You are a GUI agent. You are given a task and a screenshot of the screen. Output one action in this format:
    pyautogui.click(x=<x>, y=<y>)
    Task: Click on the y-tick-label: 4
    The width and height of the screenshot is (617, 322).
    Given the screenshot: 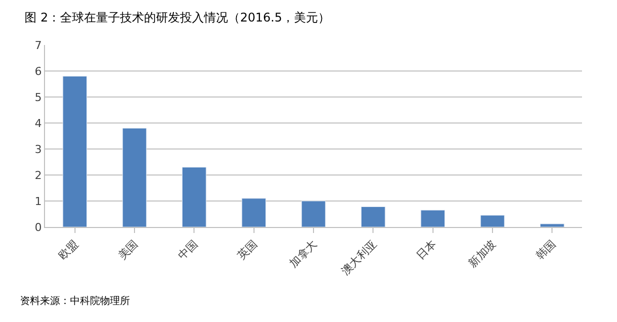 What is the action you would take?
    pyautogui.click(x=38, y=123)
    